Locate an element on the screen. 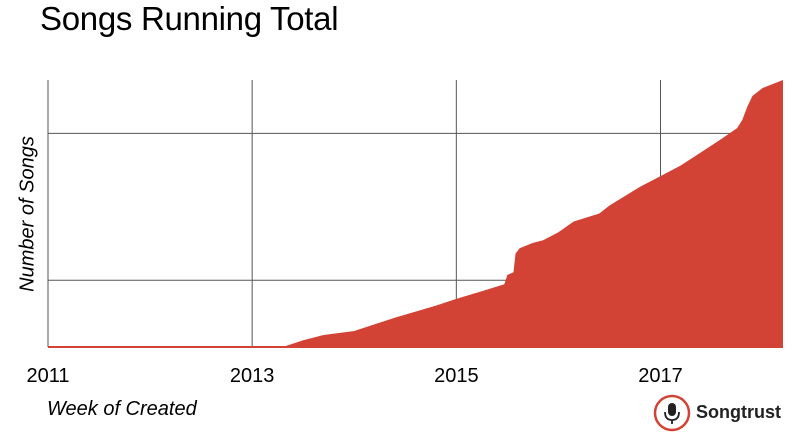 The image size is (800, 438). x-tick-label: 2015 is located at coordinates (456, 376).